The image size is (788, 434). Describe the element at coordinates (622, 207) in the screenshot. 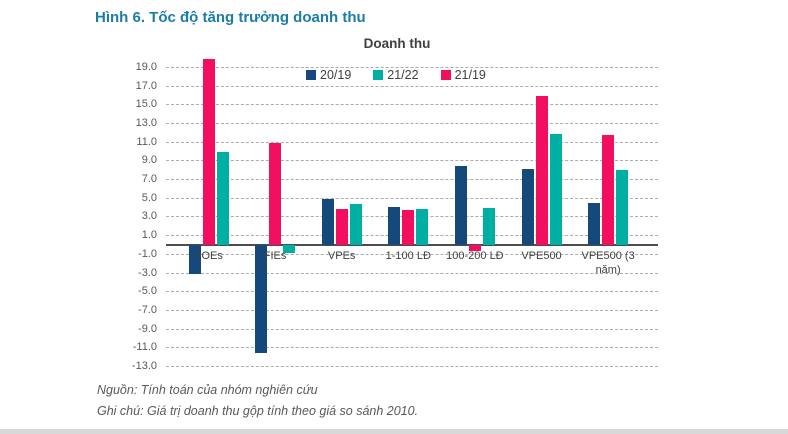

I see `bar-21/22-VPE500 (3 năm)` at that location.